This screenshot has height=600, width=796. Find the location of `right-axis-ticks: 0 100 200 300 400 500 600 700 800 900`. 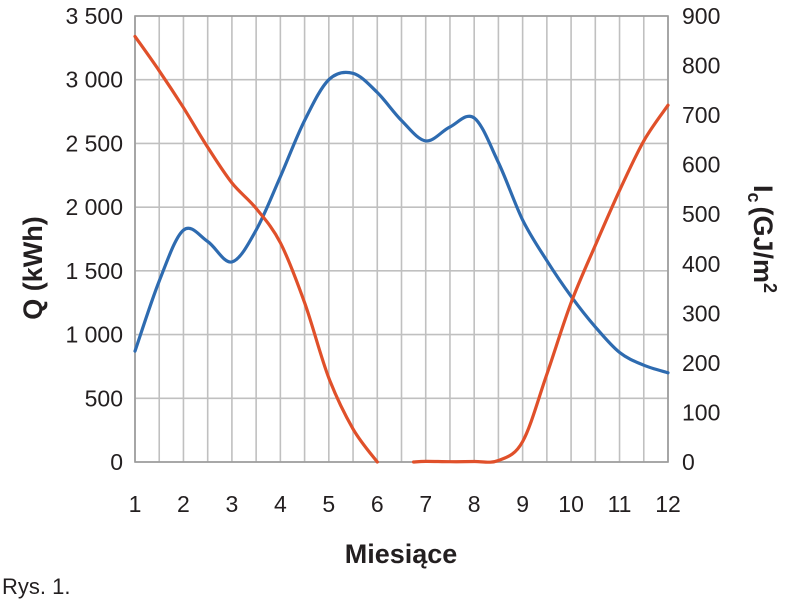

right-axis-ticks: 0 100 200 300 400 500 600 700 800 900 is located at coordinates (701, 239).